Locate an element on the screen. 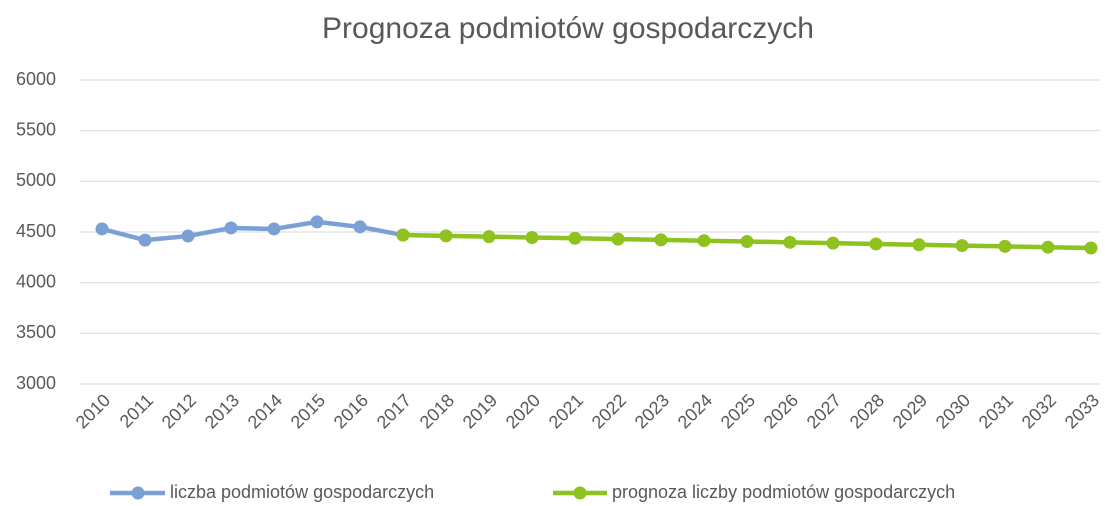 This screenshot has height=506, width=1105. x-tick-label: 2027 is located at coordinates (824, 411).